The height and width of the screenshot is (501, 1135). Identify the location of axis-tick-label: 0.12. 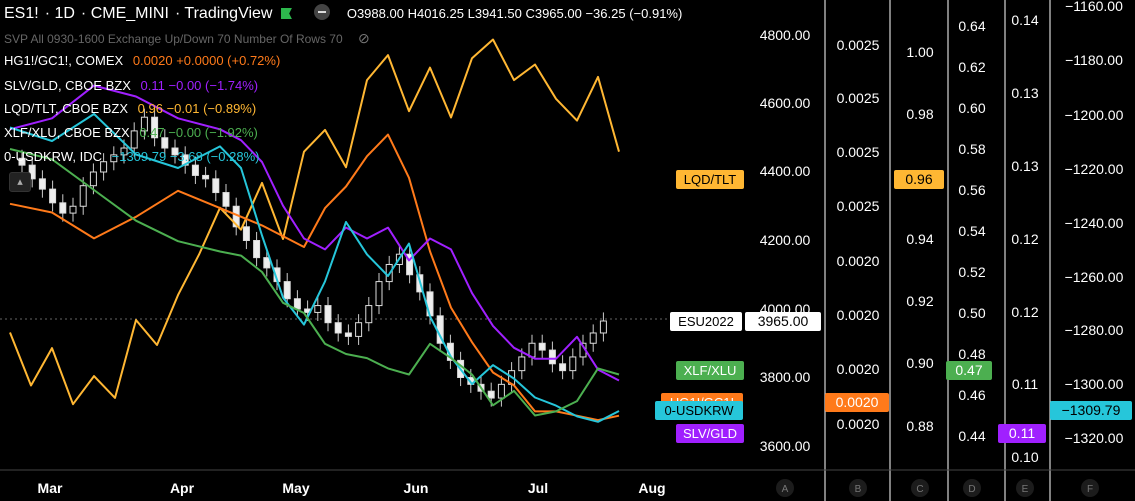
(1024, 312).